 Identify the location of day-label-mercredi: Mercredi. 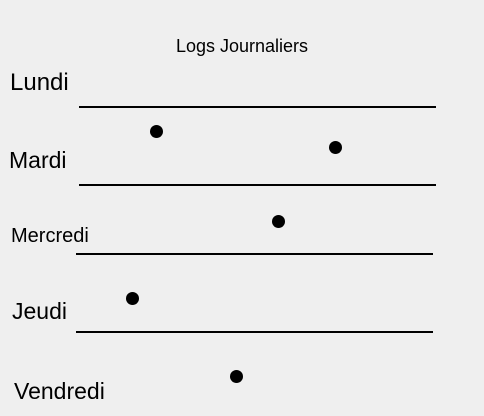
(50, 236).